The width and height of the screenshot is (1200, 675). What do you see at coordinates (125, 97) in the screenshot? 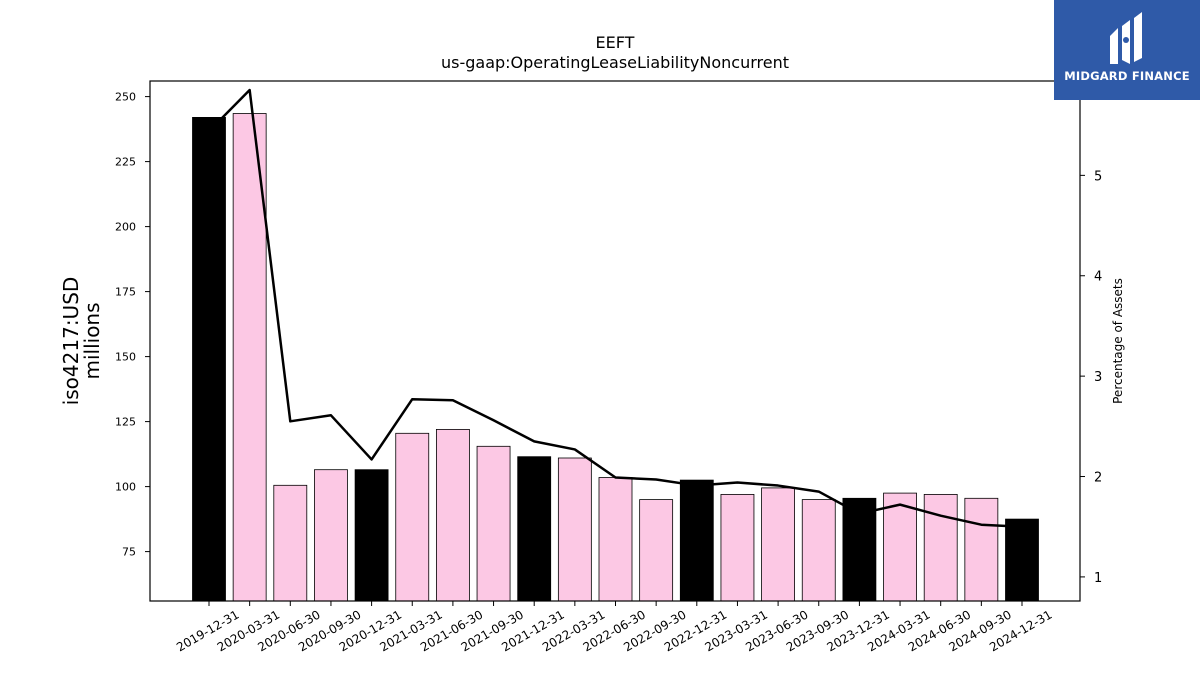
I see `y-tick-label: 250` at bounding box center [125, 97].